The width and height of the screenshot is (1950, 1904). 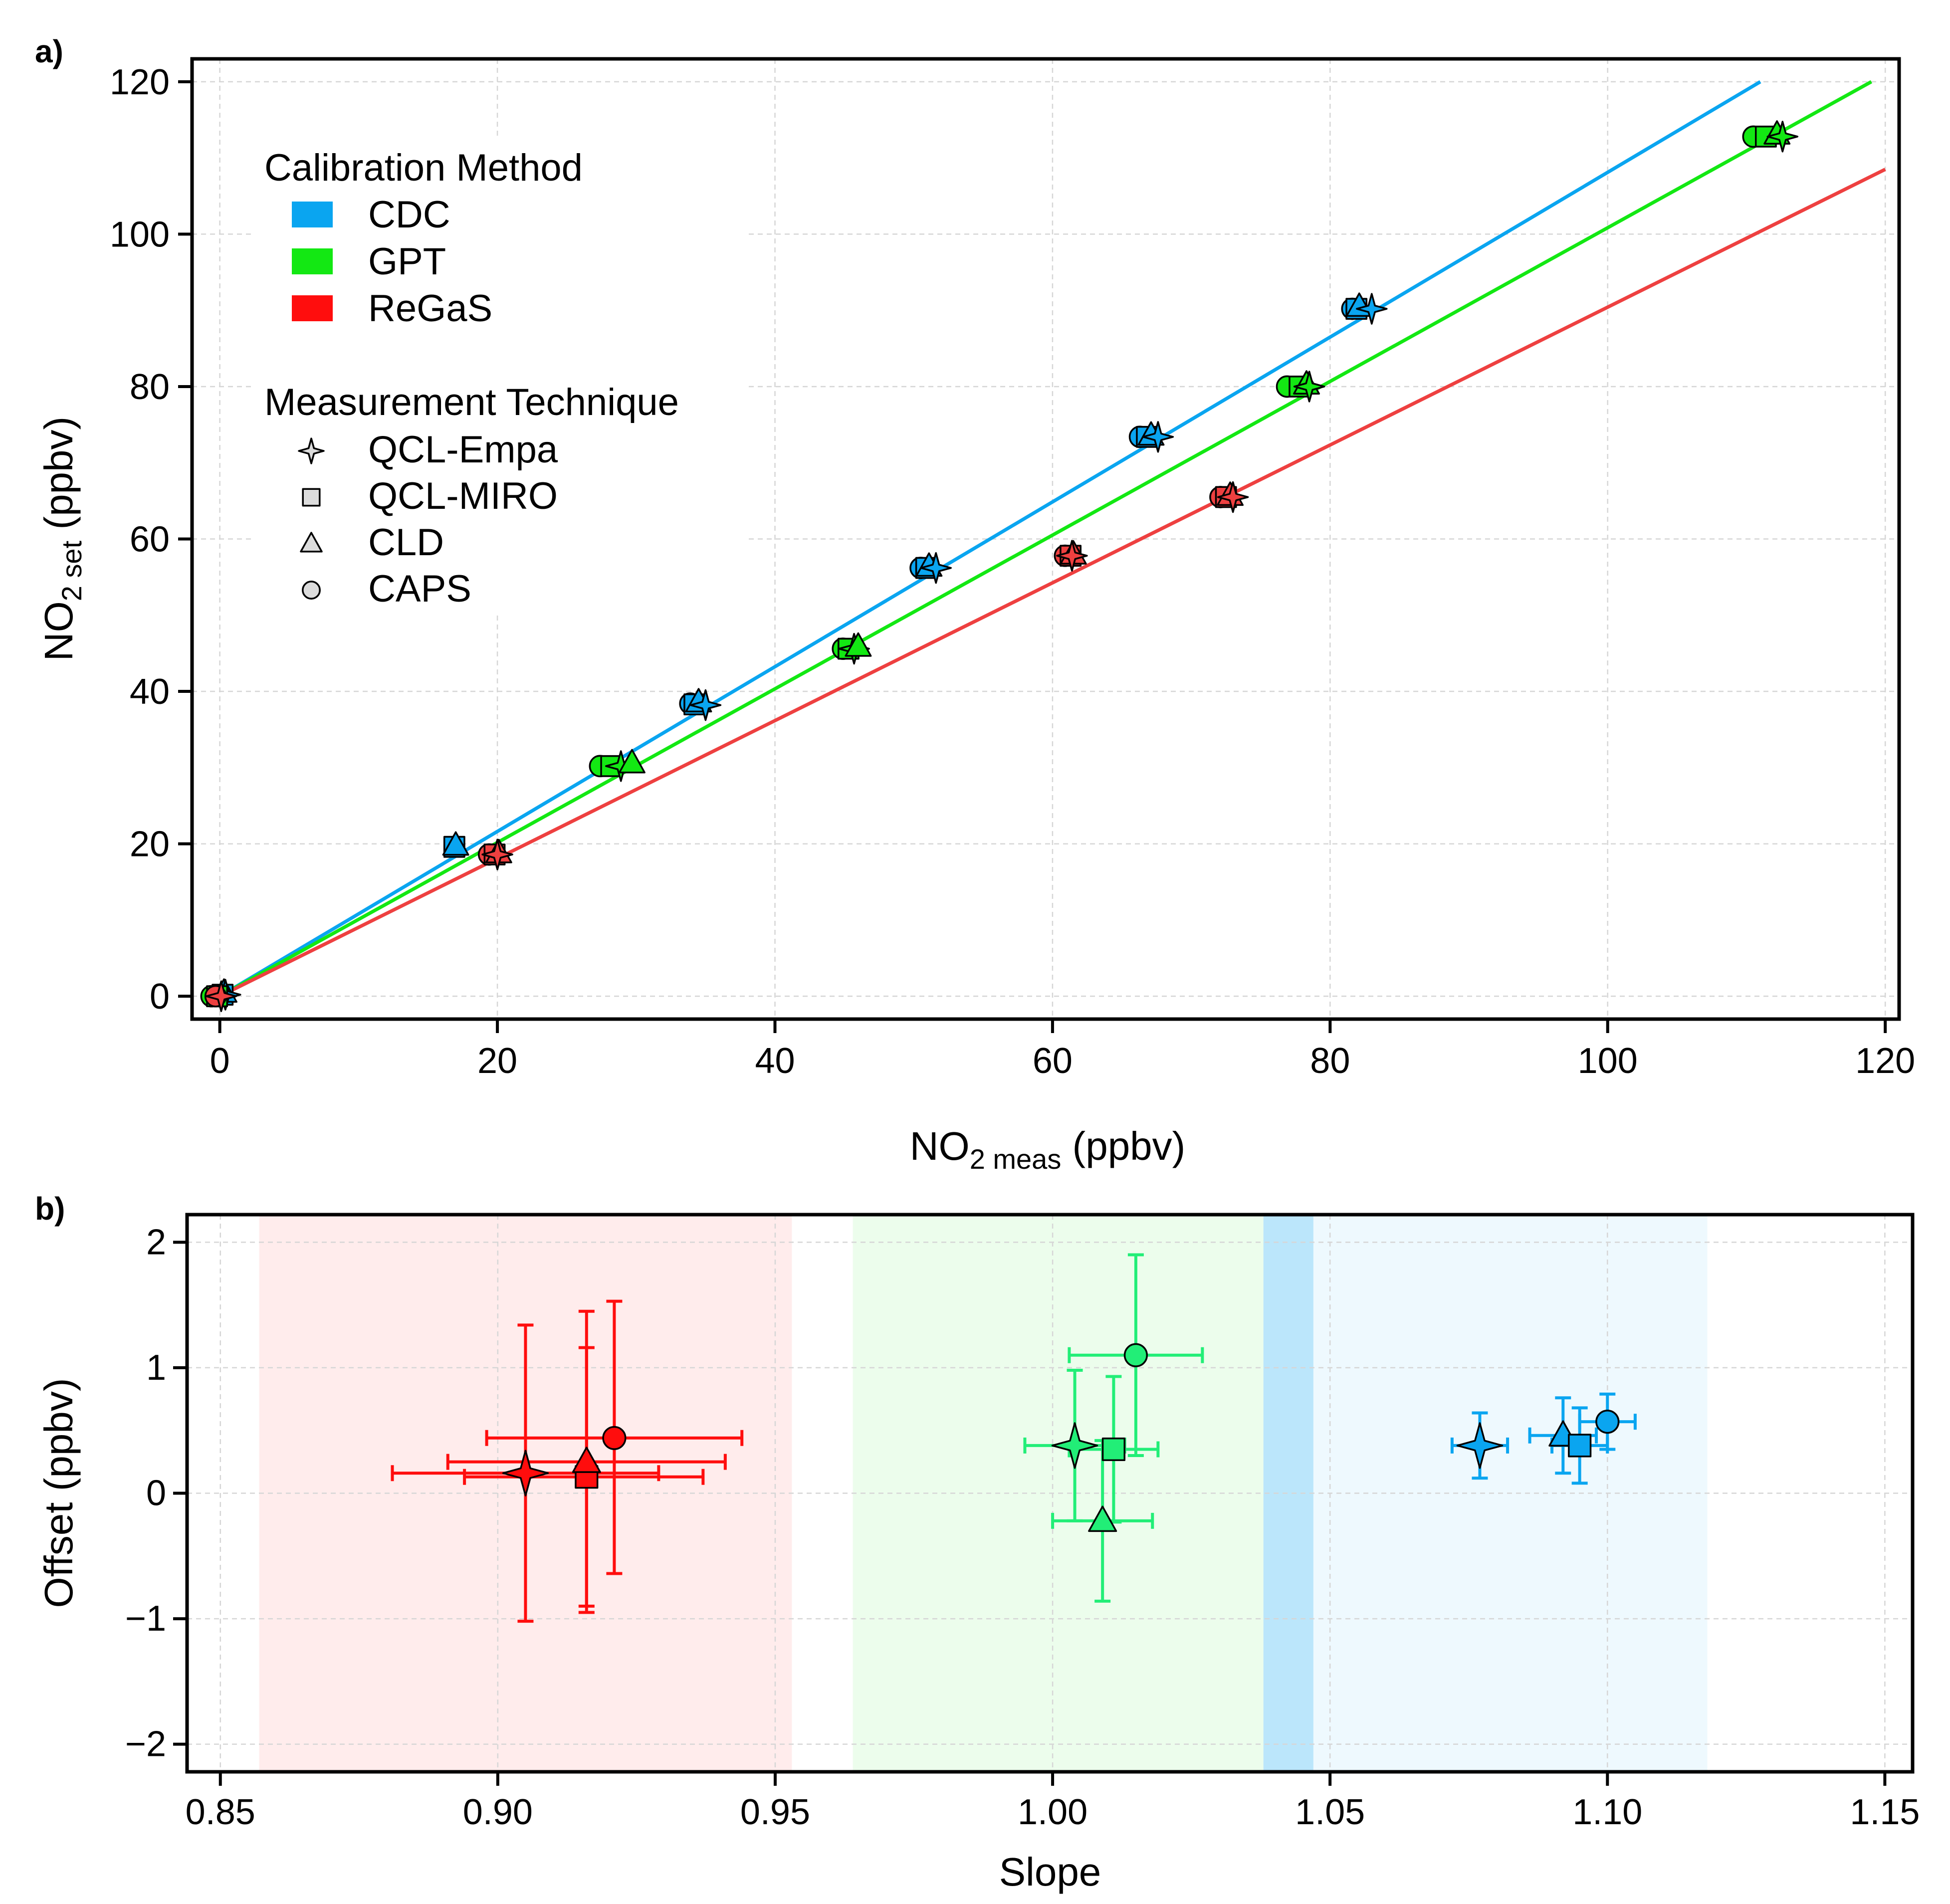 What do you see at coordinates (1330, 1812) in the screenshot?
I see `x-tick-label-4: 1.05` at bounding box center [1330, 1812].